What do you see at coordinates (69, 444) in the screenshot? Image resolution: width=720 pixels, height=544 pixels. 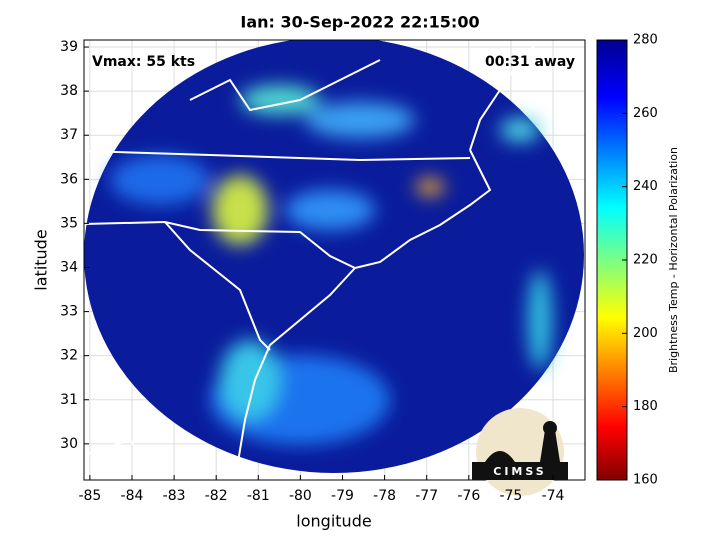 I see `y-tick-label: 30` at bounding box center [69, 444].